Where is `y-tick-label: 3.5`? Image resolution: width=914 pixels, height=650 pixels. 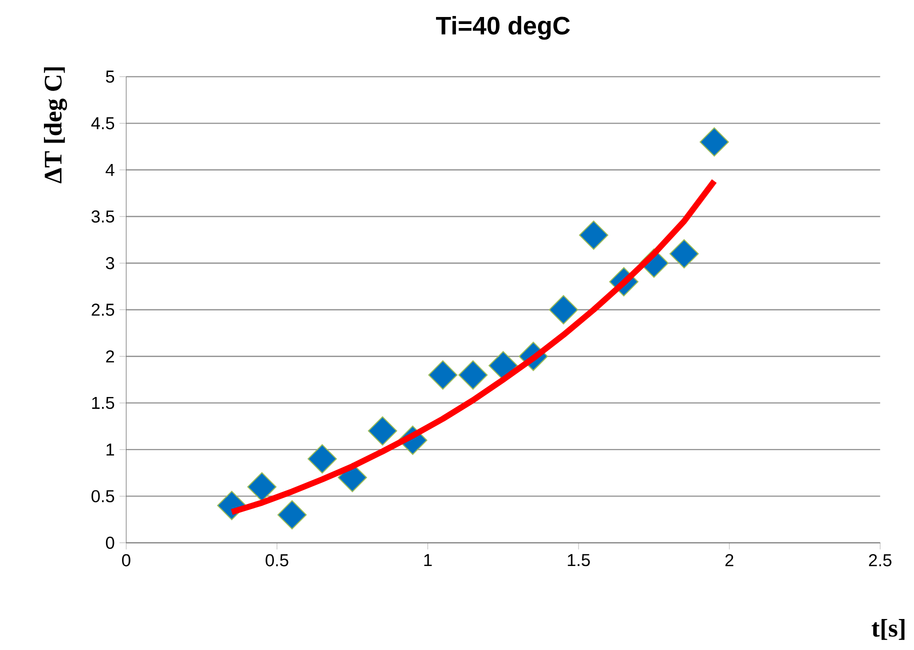
y-tick-label: 3.5 is located at coordinates (103, 216).